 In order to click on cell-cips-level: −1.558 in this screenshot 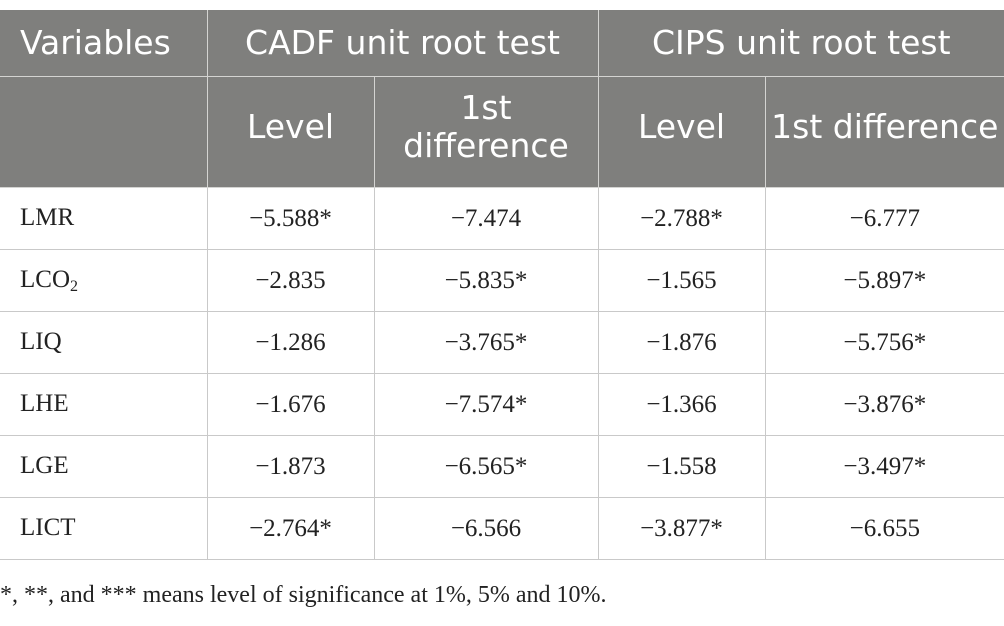, I will do `click(682, 466)`.